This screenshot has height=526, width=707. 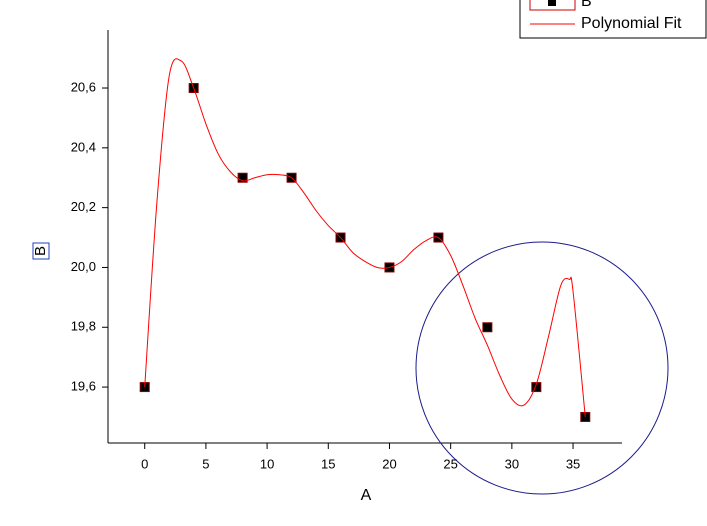 I want to click on x-tick-label: 15, so click(x=328, y=463).